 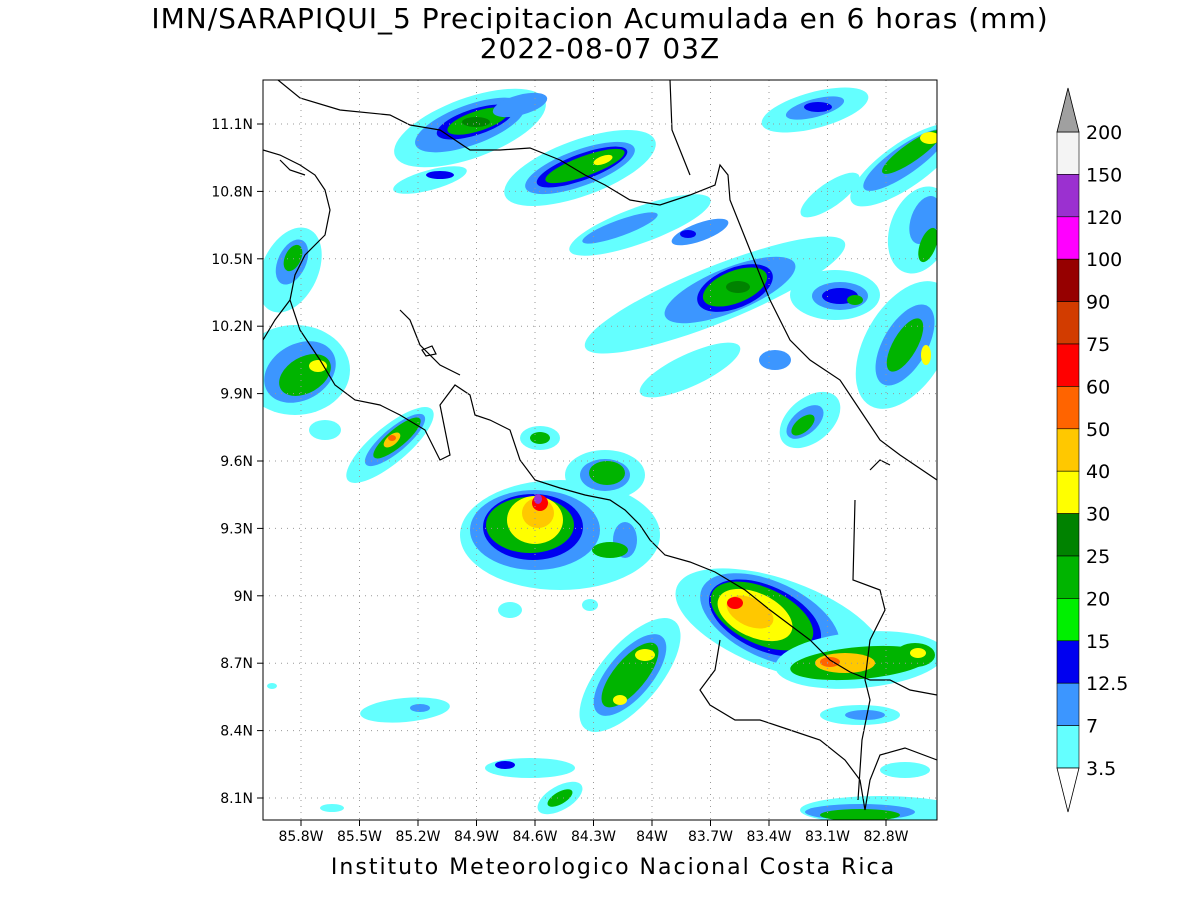 What do you see at coordinates (232, 327) in the screenshot?
I see `lat-tick-label: 10.2N` at bounding box center [232, 327].